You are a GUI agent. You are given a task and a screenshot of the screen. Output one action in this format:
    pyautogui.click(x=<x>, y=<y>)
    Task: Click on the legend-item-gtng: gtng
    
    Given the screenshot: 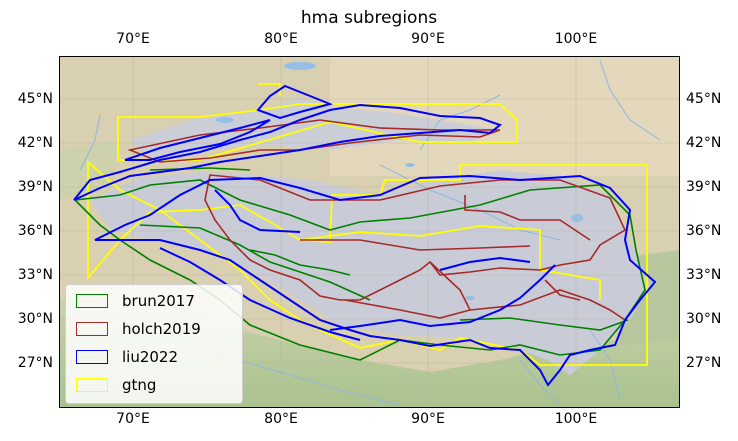 What is the action you would take?
    pyautogui.click(x=116, y=385)
    